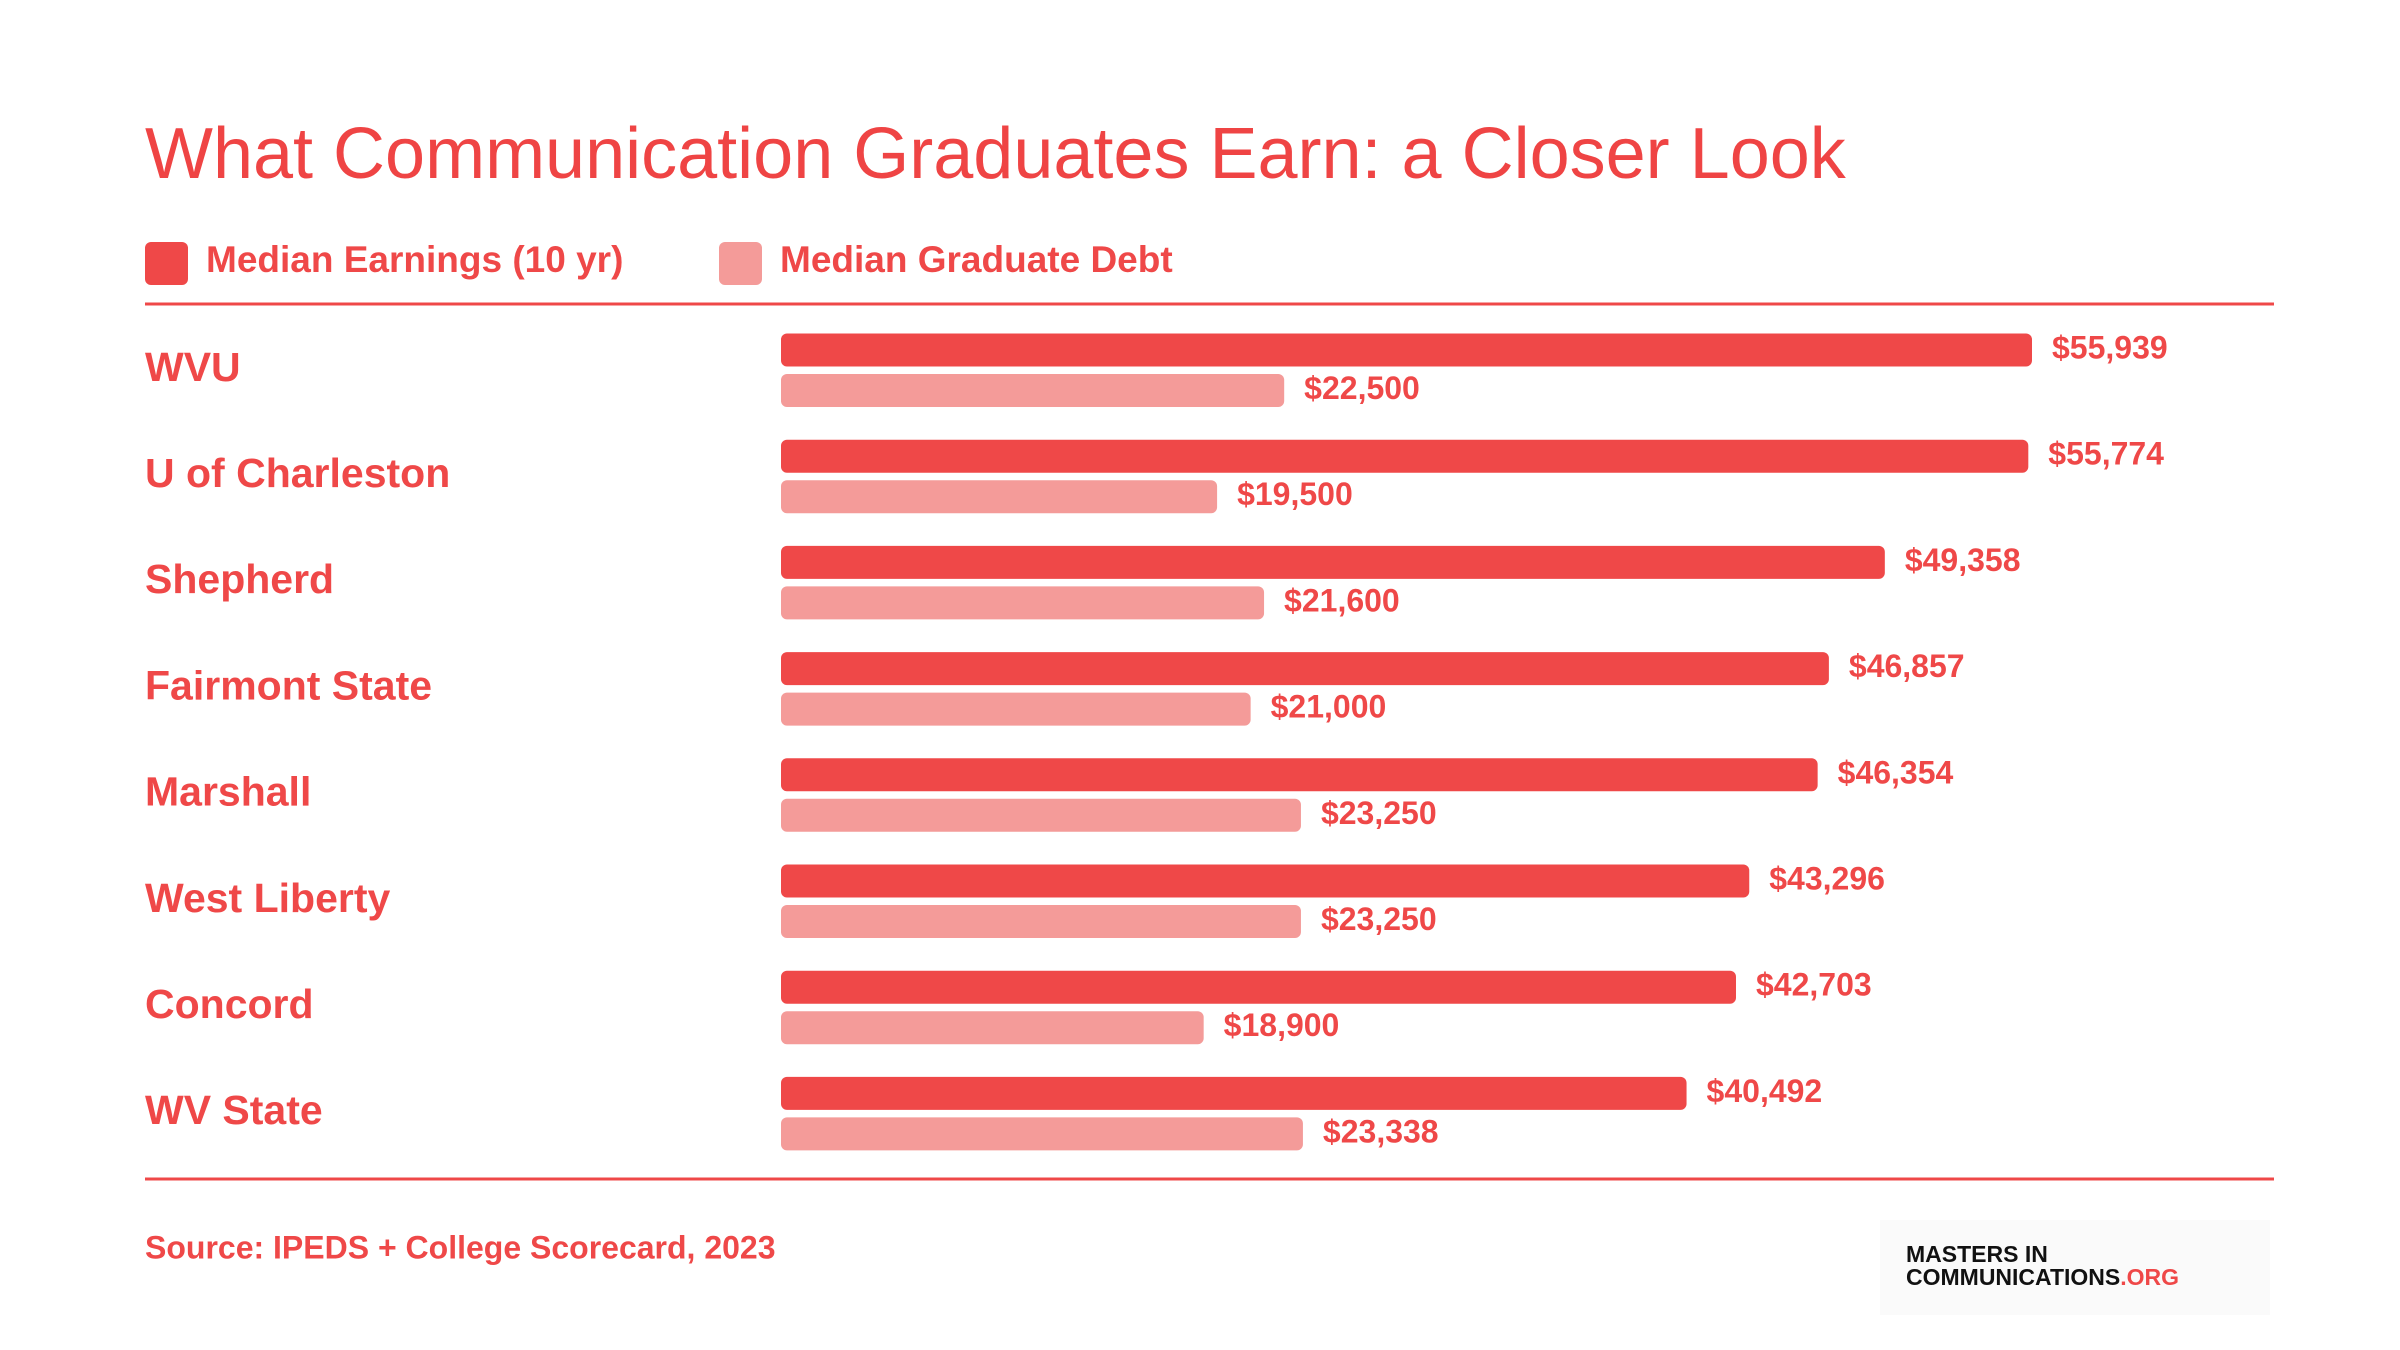  I want to click on value-label: $40,492, so click(1765, 1091).